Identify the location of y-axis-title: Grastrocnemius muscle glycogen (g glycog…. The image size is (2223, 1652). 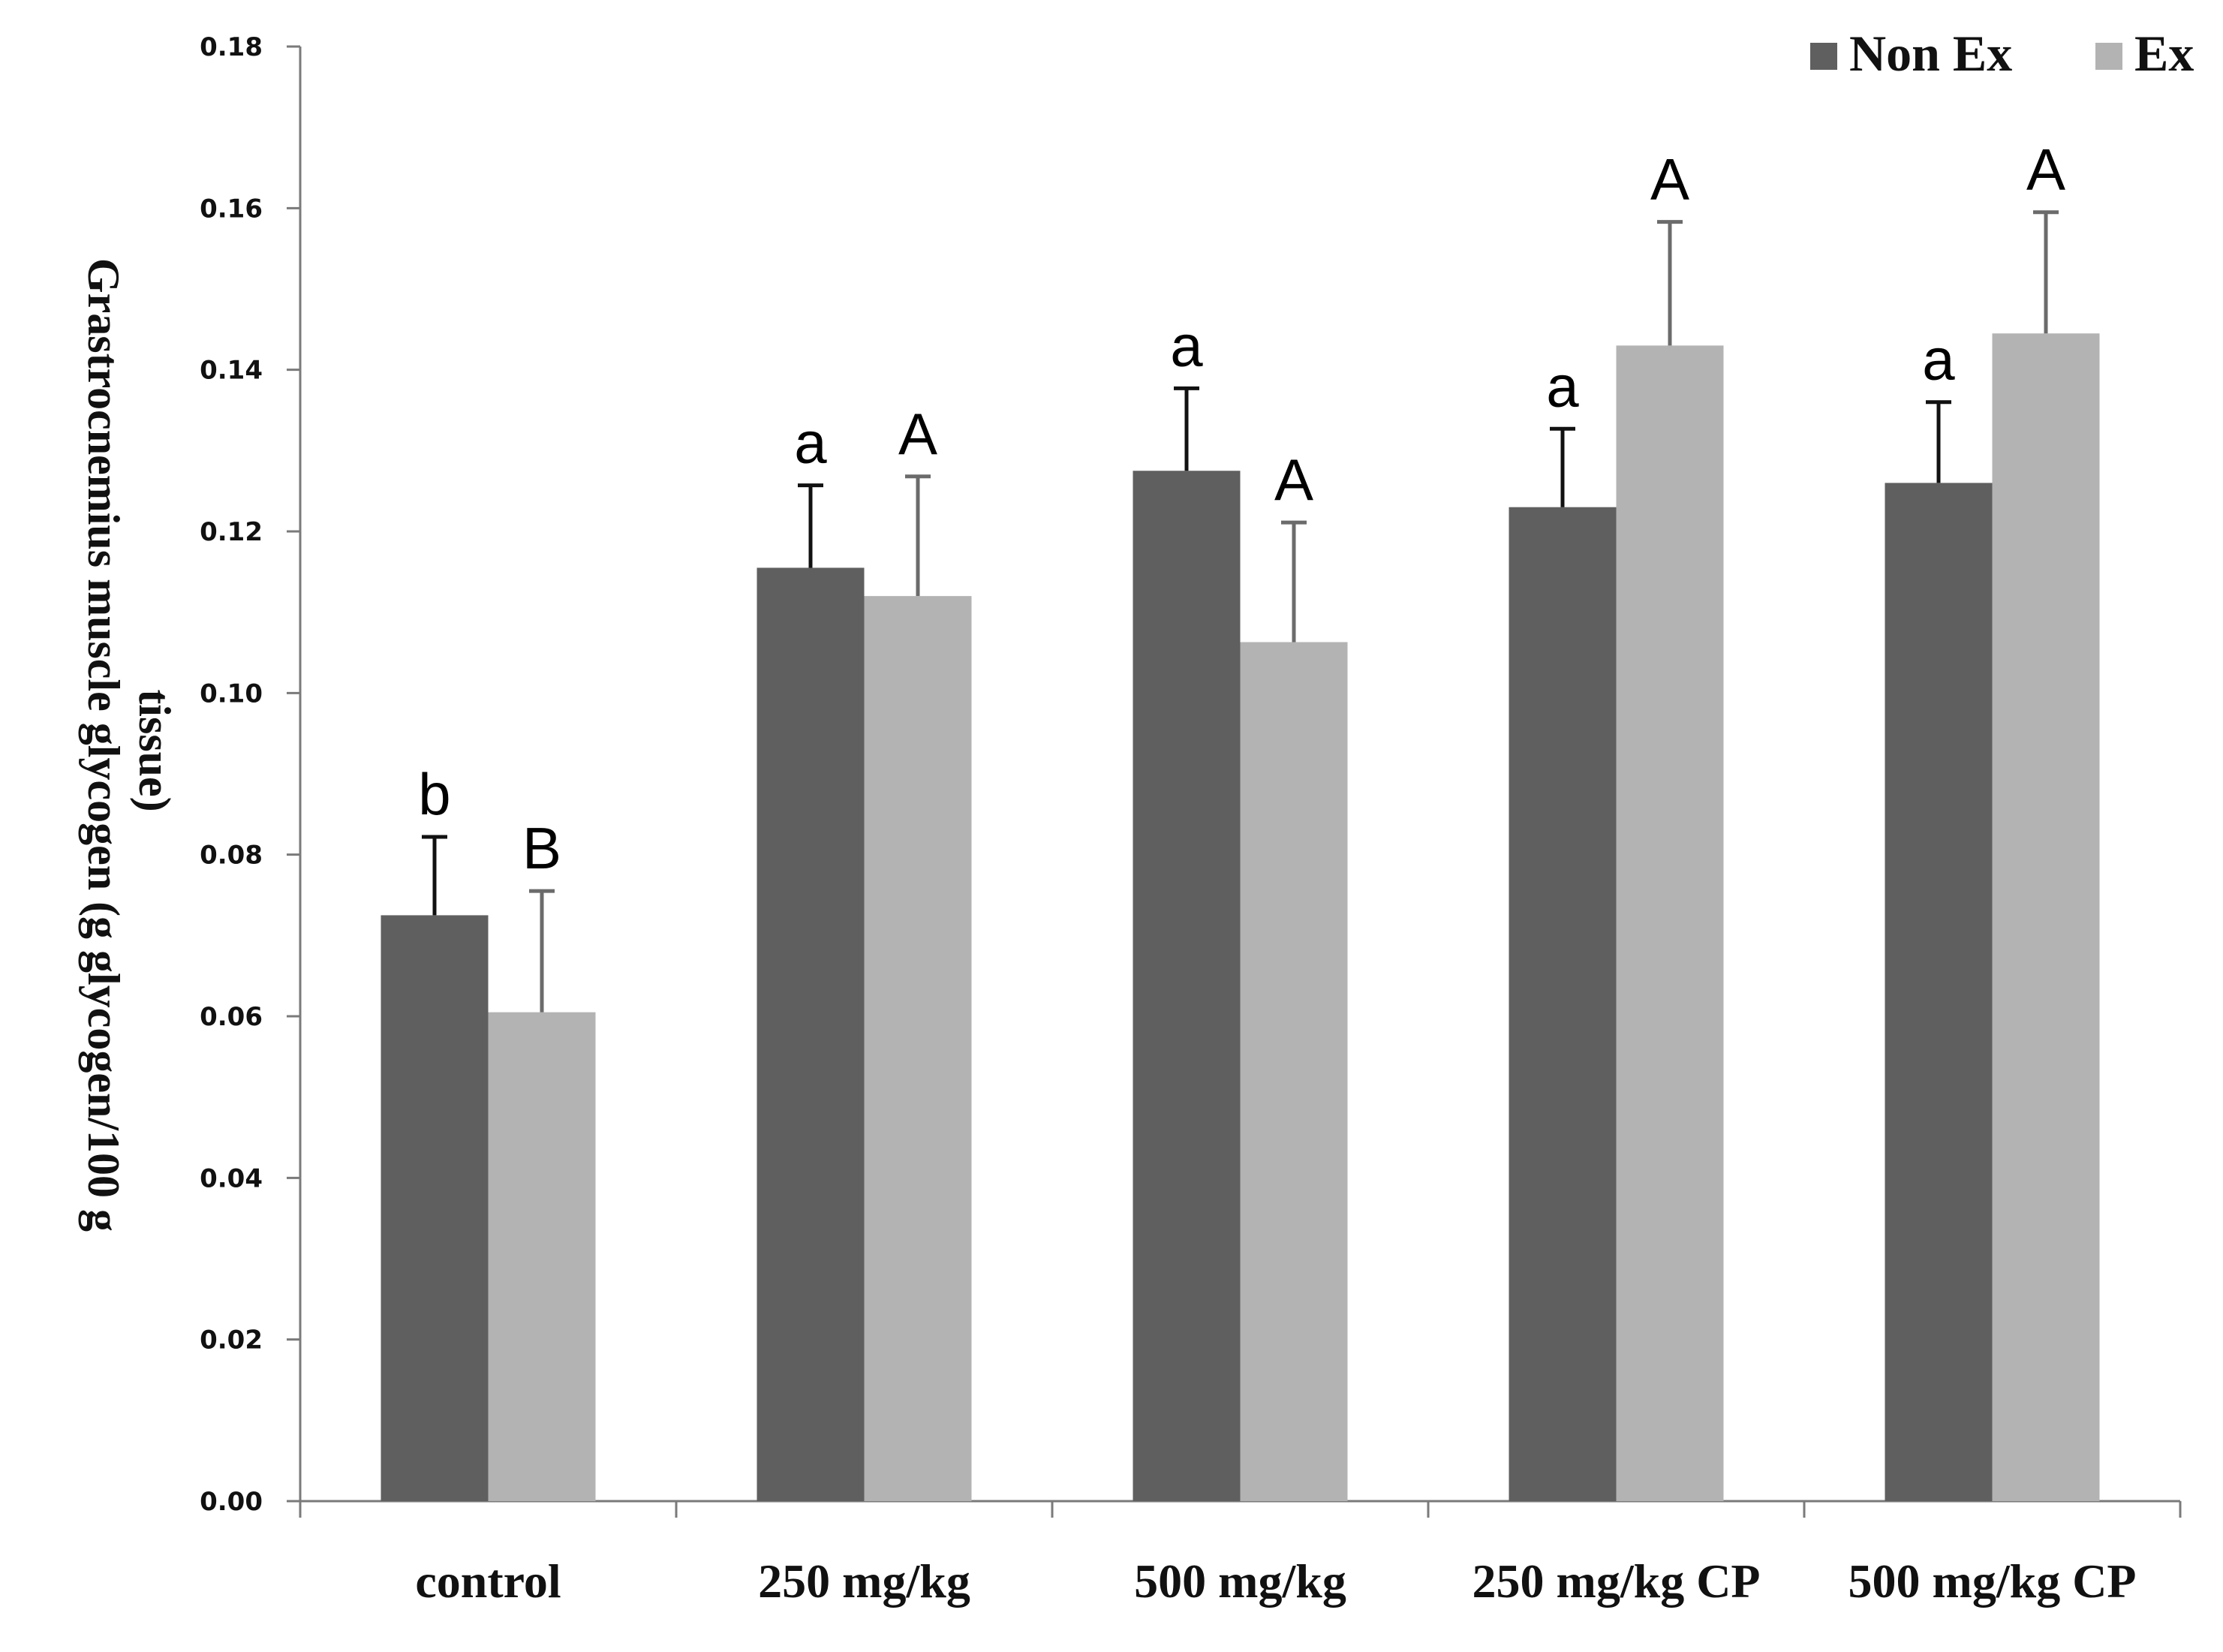
(129, 750).